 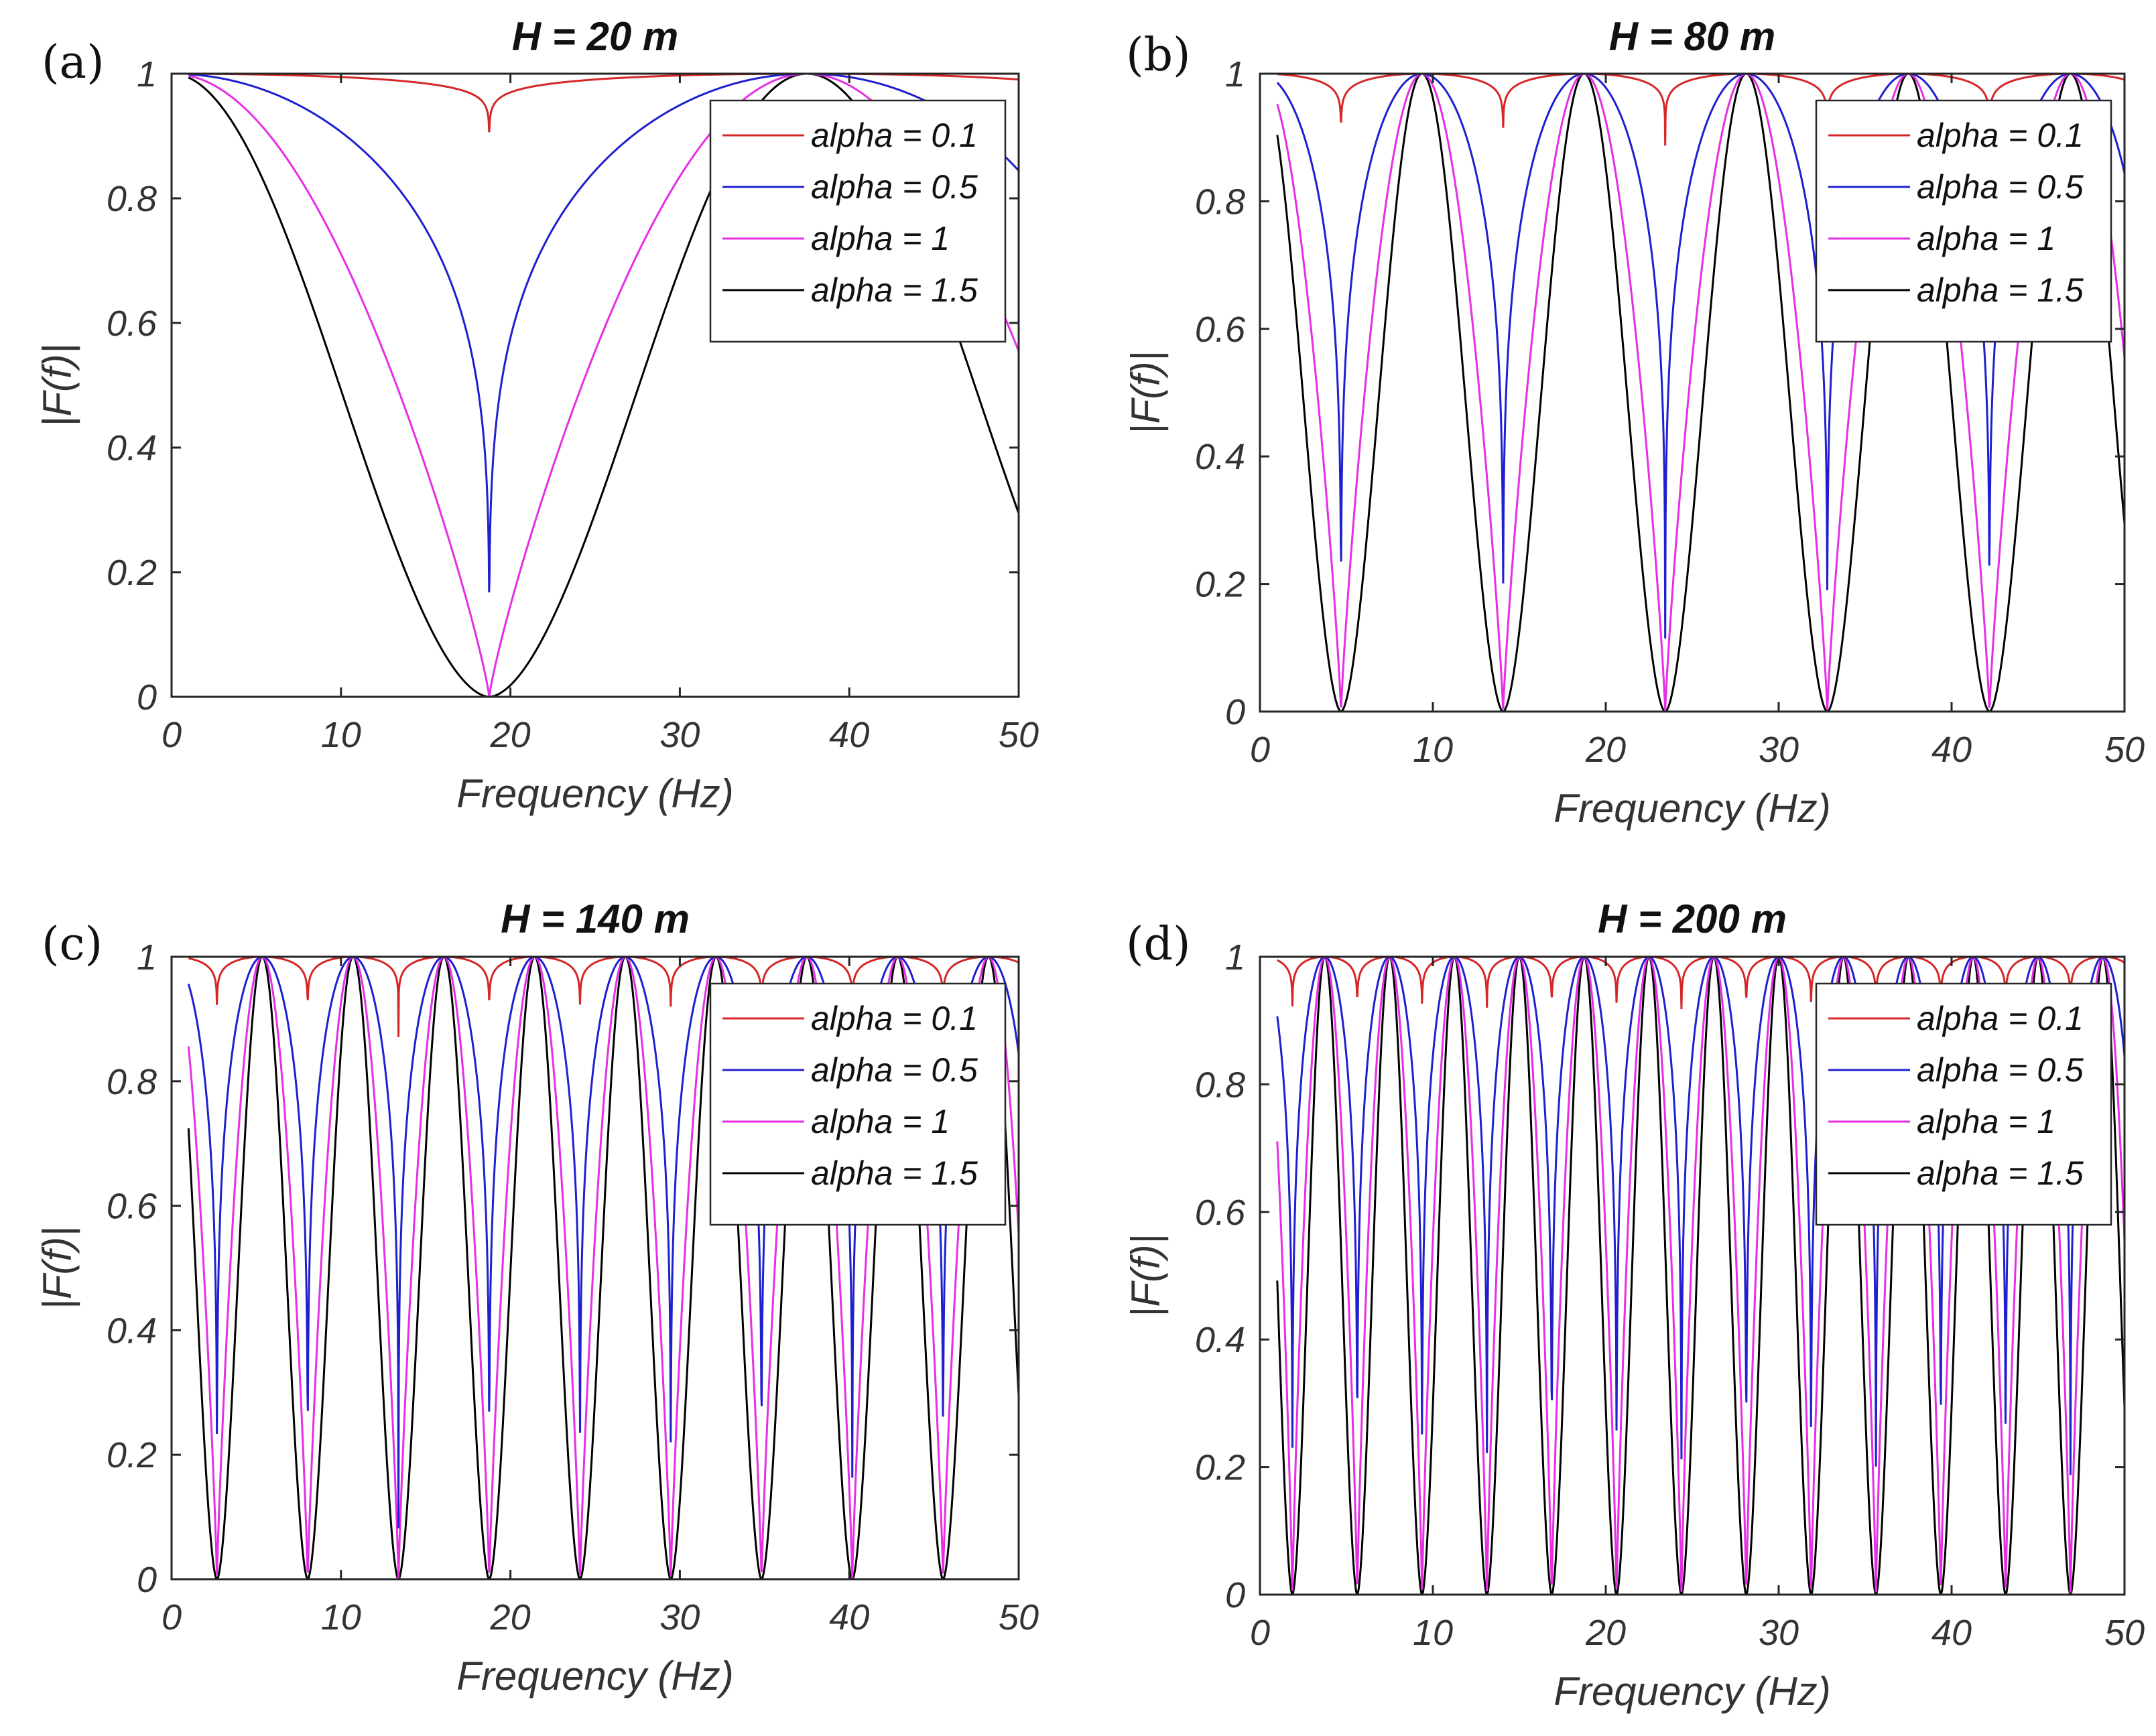 What do you see at coordinates (72, 944) in the screenshot?
I see `panel-label: (c)` at bounding box center [72, 944].